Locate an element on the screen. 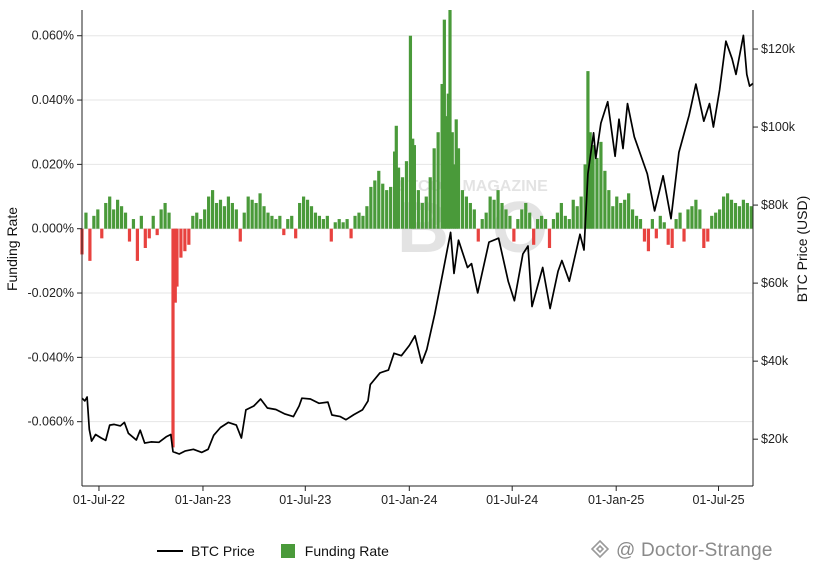 The image size is (829, 574). x-tick-label: 01-Jul-23 is located at coordinates (305, 500).